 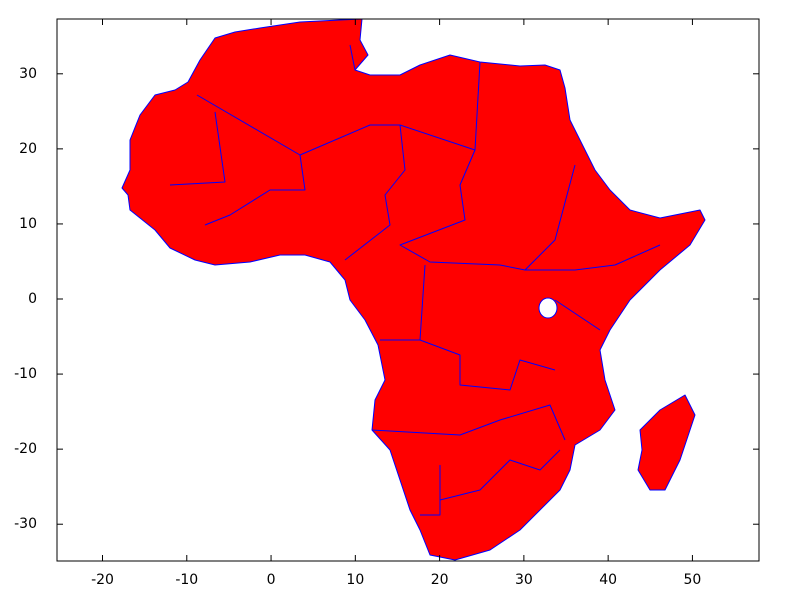 What do you see at coordinates (355, 580) in the screenshot?
I see `x-tick-label: 10` at bounding box center [355, 580].